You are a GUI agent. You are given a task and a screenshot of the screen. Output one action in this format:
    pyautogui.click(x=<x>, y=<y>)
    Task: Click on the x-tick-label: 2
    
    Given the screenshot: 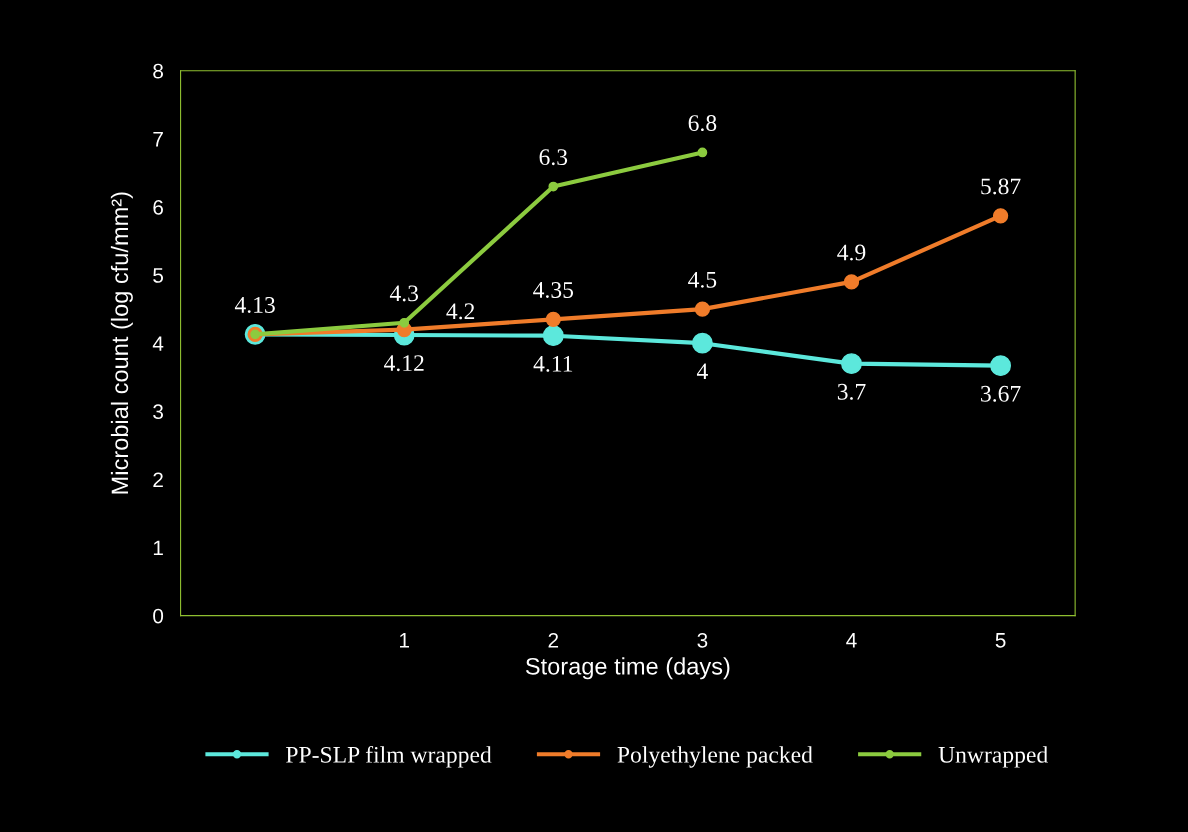 What is the action you would take?
    pyautogui.click(x=553, y=640)
    